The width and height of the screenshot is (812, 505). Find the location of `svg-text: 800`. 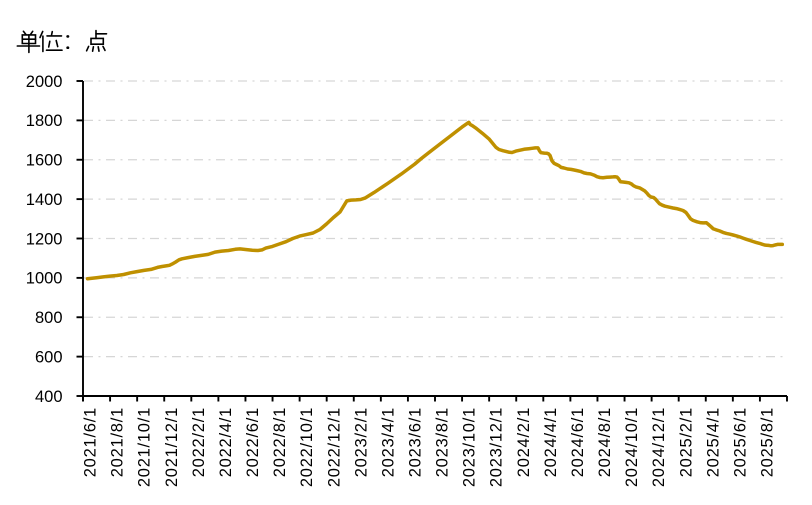

svg-text: 800 is located at coordinates (49, 318).